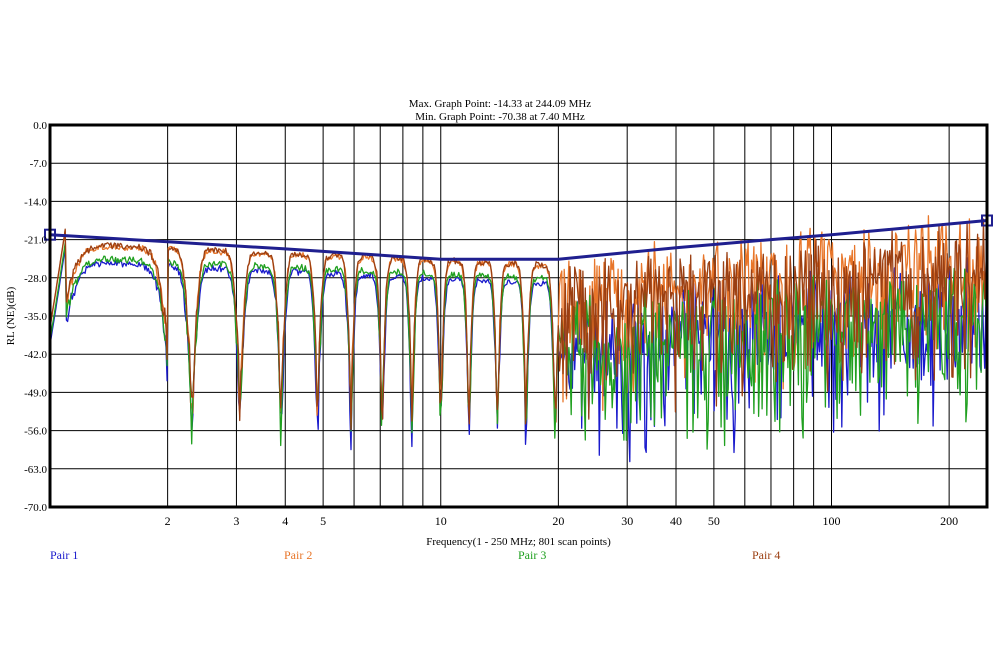 This screenshot has height=667, width=1000. I want to click on x-tick-label: 50, so click(714, 521).